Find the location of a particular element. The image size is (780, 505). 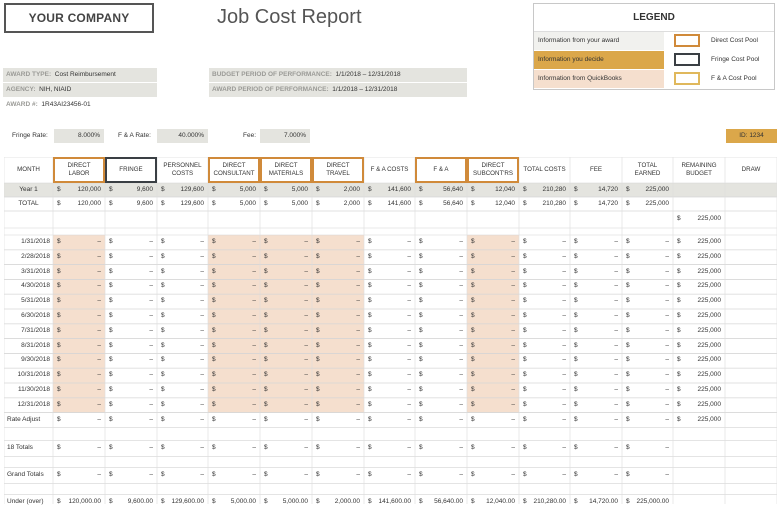

legend-label: Information from your award is located at coordinates (599, 41).